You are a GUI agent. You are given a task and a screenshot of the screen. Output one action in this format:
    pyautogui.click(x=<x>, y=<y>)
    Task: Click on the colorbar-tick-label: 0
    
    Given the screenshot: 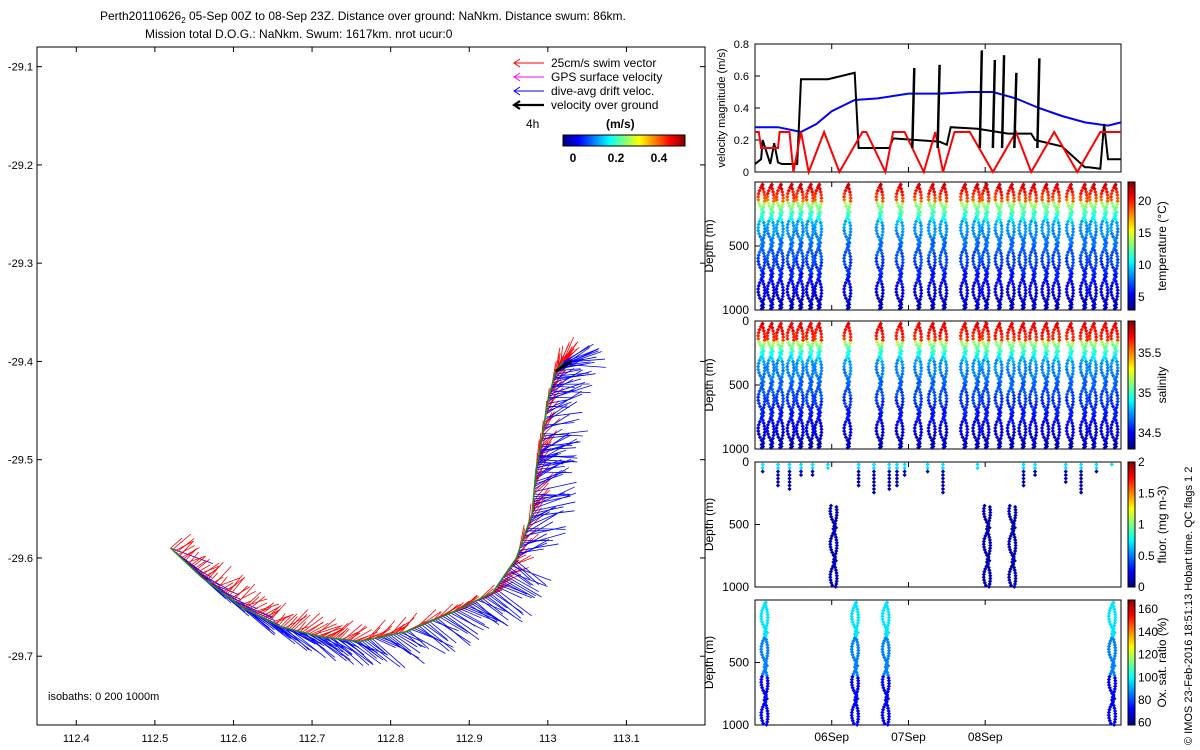 What is the action you would take?
    pyautogui.click(x=573, y=158)
    